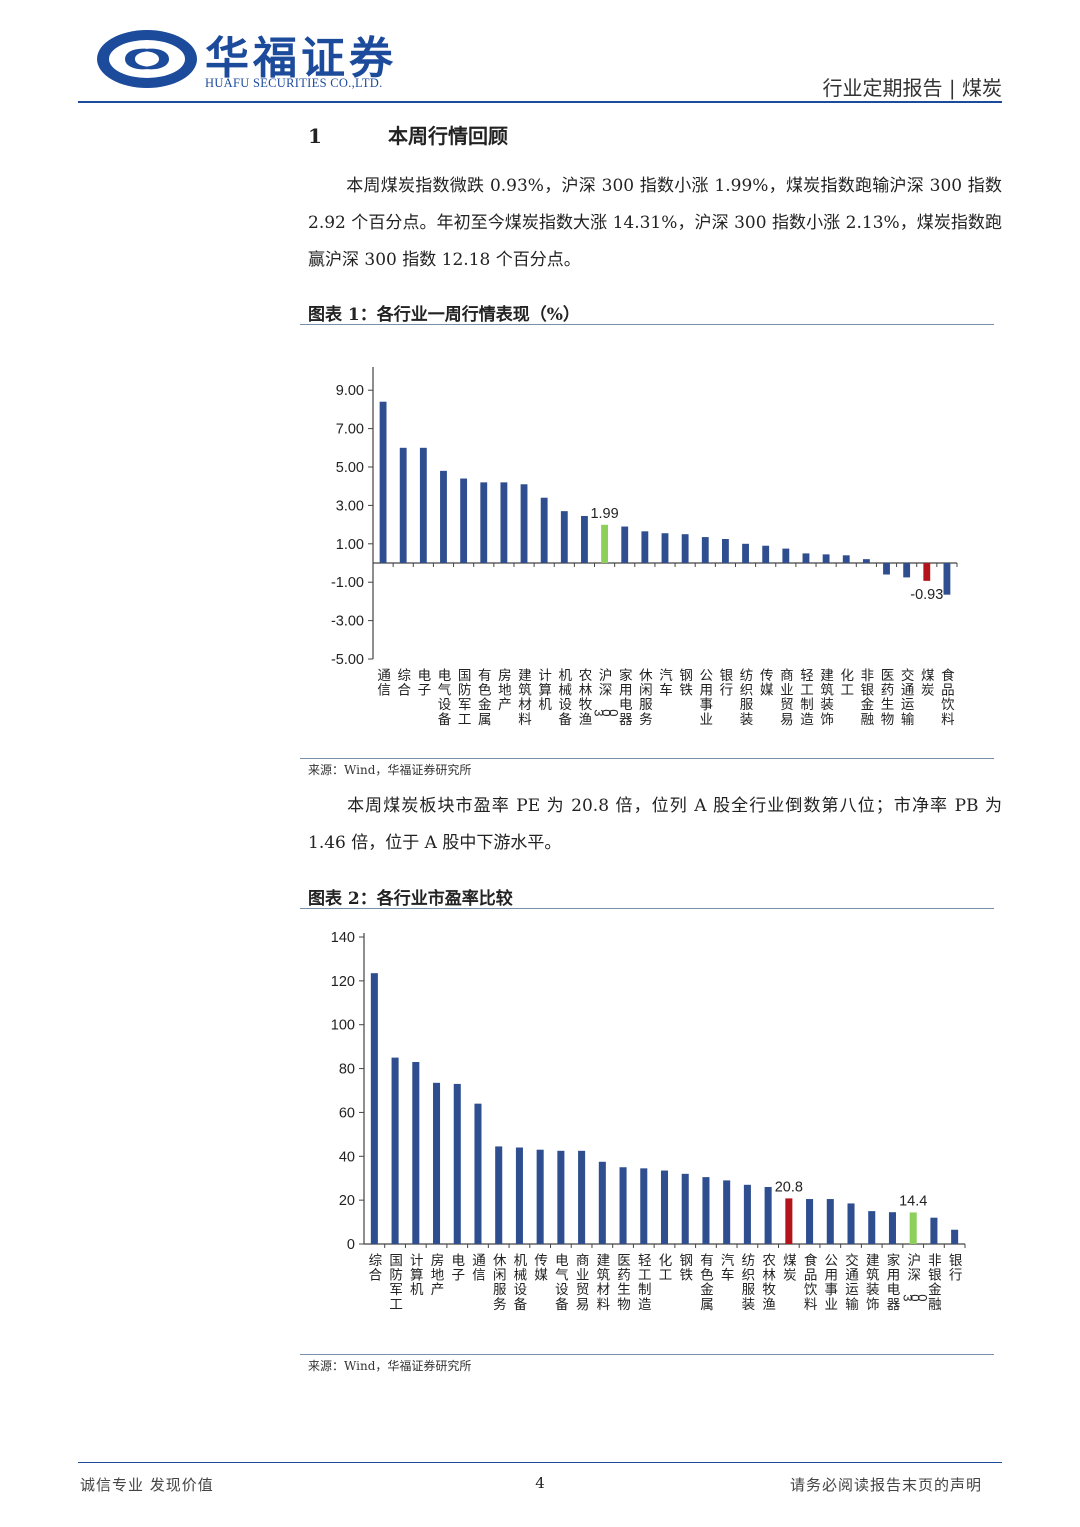  What do you see at coordinates (769, 1282) in the screenshot?
I see `x-tick-label: 农林牧渔` at bounding box center [769, 1282].